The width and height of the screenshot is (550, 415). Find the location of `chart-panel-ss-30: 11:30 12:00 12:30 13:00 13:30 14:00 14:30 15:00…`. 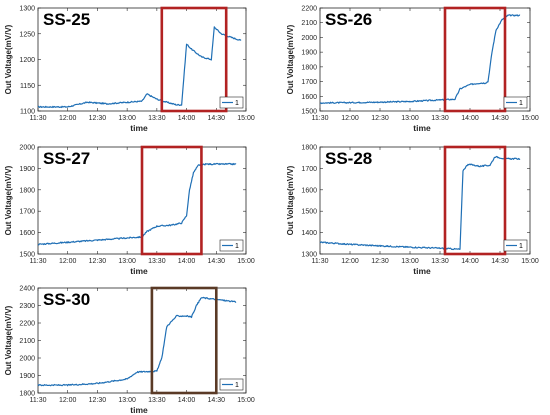

chart-panel-ss-30: 11:30 12:00 12:30 13:00 13:30 14:00 14:30 15:00… is located at coordinates (129, 350).